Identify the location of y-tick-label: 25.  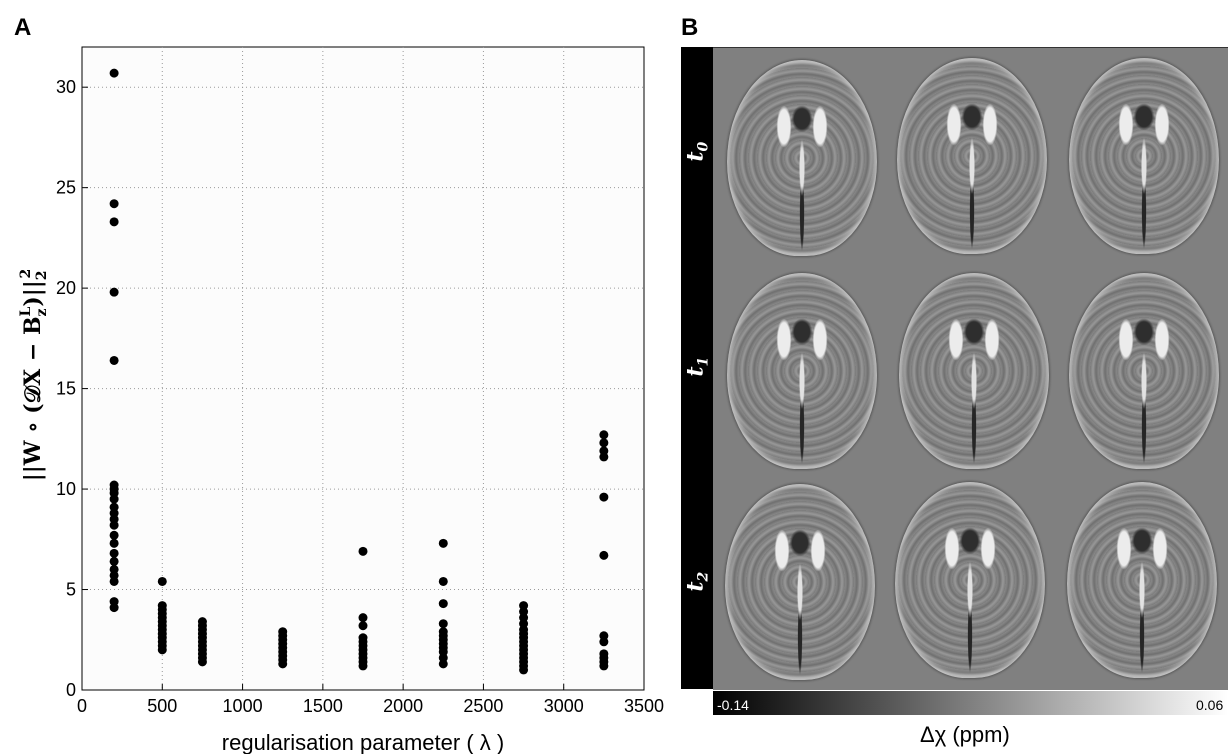
(66, 188).